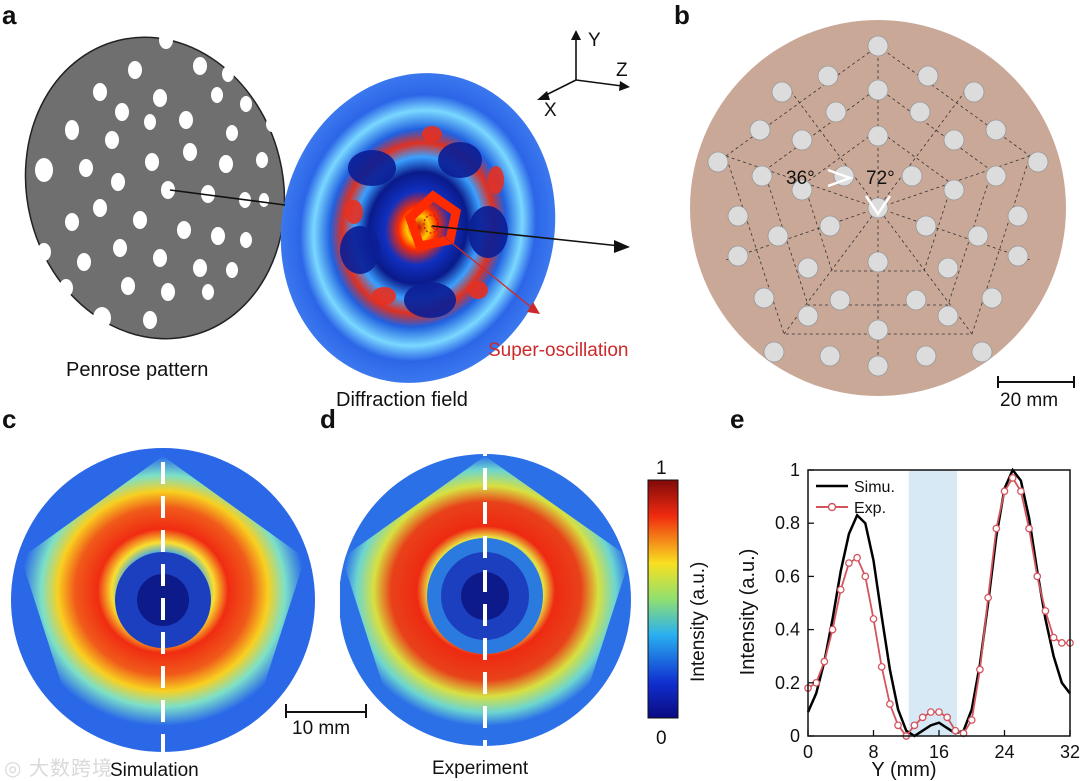 The height and width of the screenshot is (781, 1080). Describe the element at coordinates (787, 683) in the screenshot. I see `y-tick-label: 0.2` at that location.